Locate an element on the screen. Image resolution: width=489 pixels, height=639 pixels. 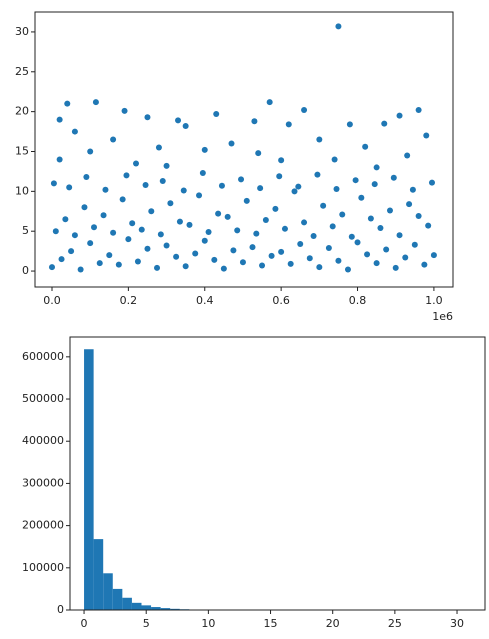
x-tick-label: 0.4 is located at coordinates (205, 300).